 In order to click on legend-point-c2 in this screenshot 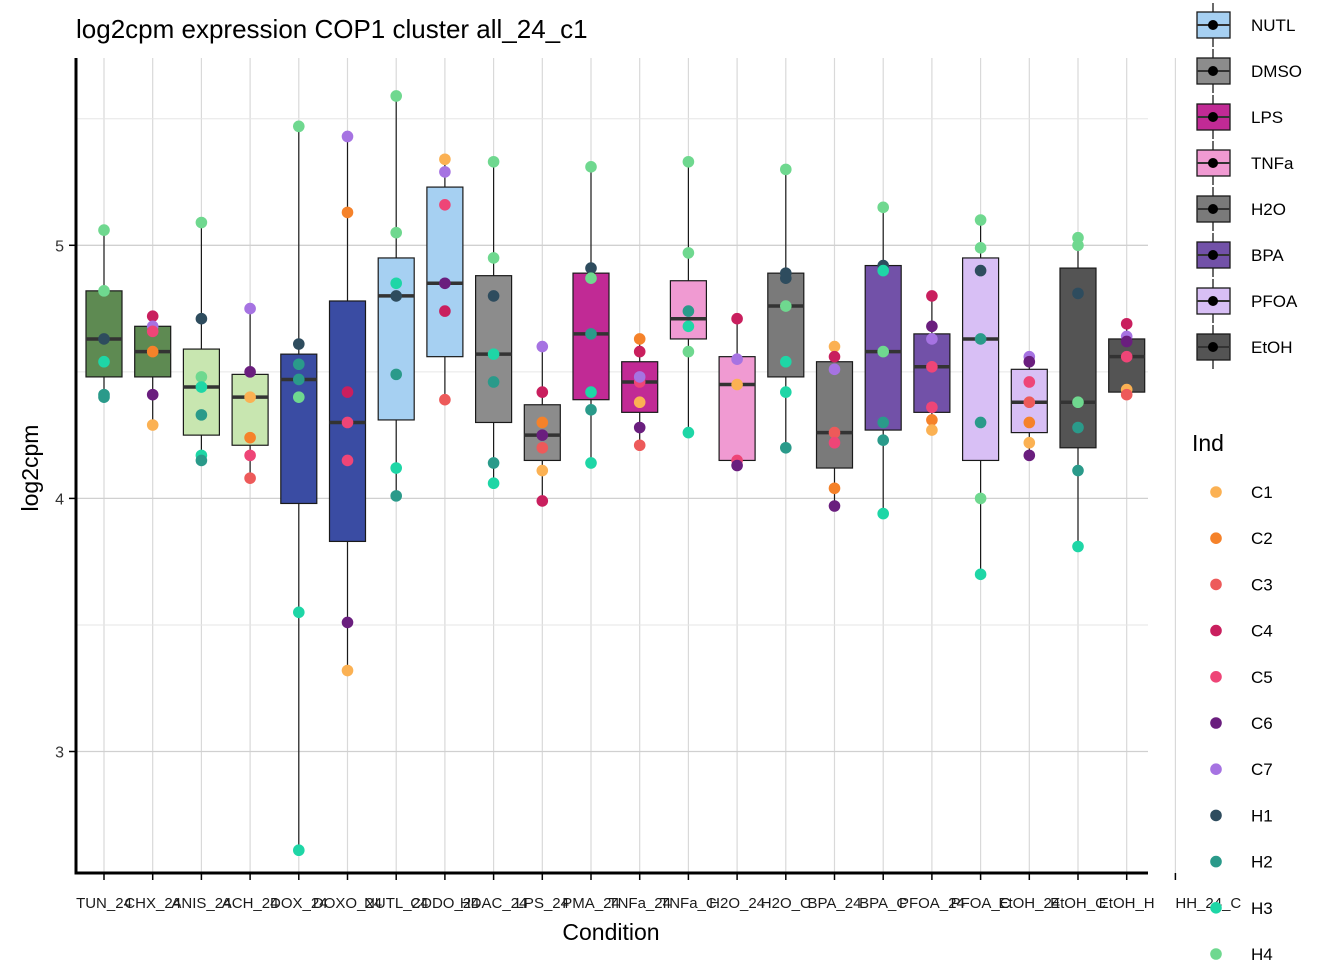, I will do `click(1216, 538)`.